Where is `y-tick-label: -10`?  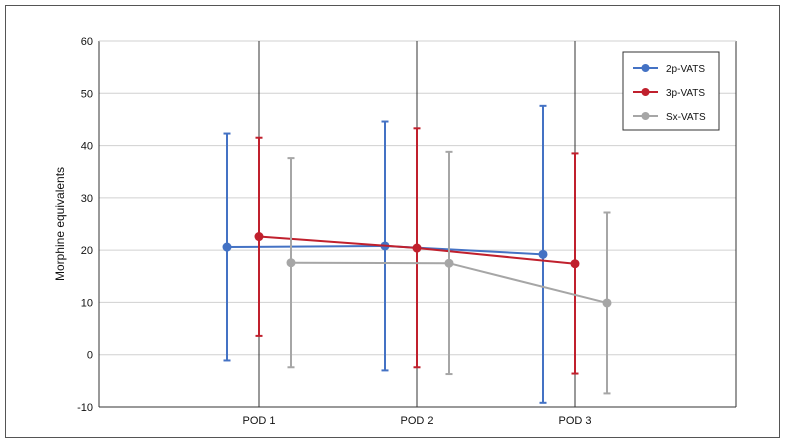 y-tick-label: -10 is located at coordinates (85, 408).